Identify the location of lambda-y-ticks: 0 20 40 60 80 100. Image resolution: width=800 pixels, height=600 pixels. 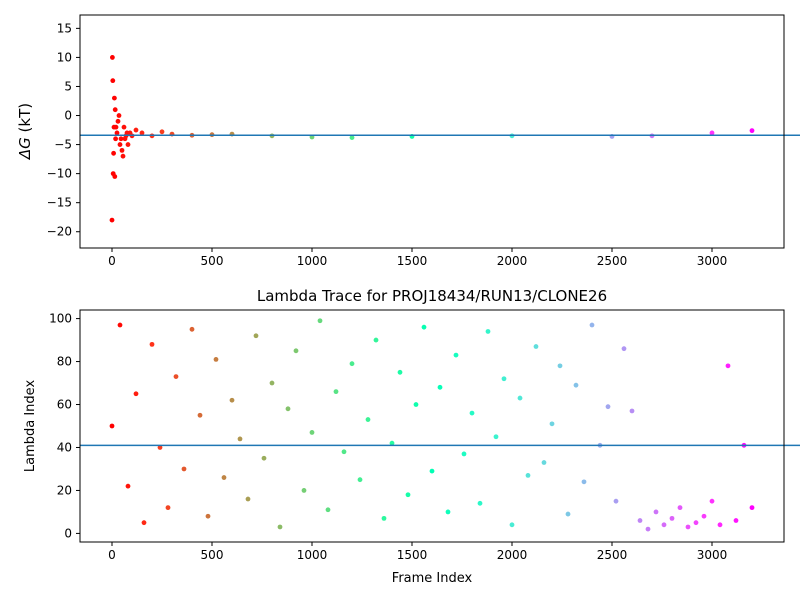
(64, 426).